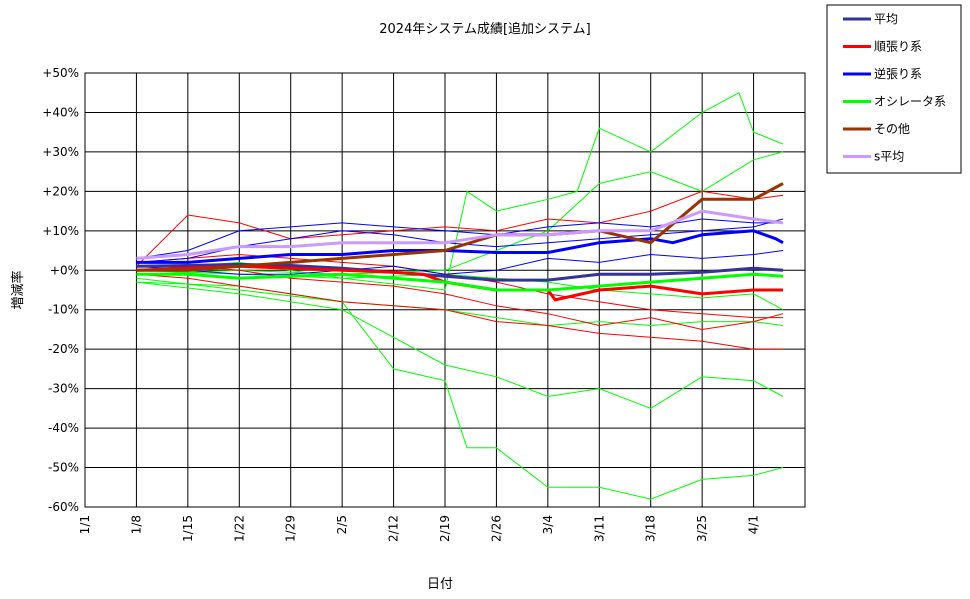  I want to click on series-lines, so click(460, 242).